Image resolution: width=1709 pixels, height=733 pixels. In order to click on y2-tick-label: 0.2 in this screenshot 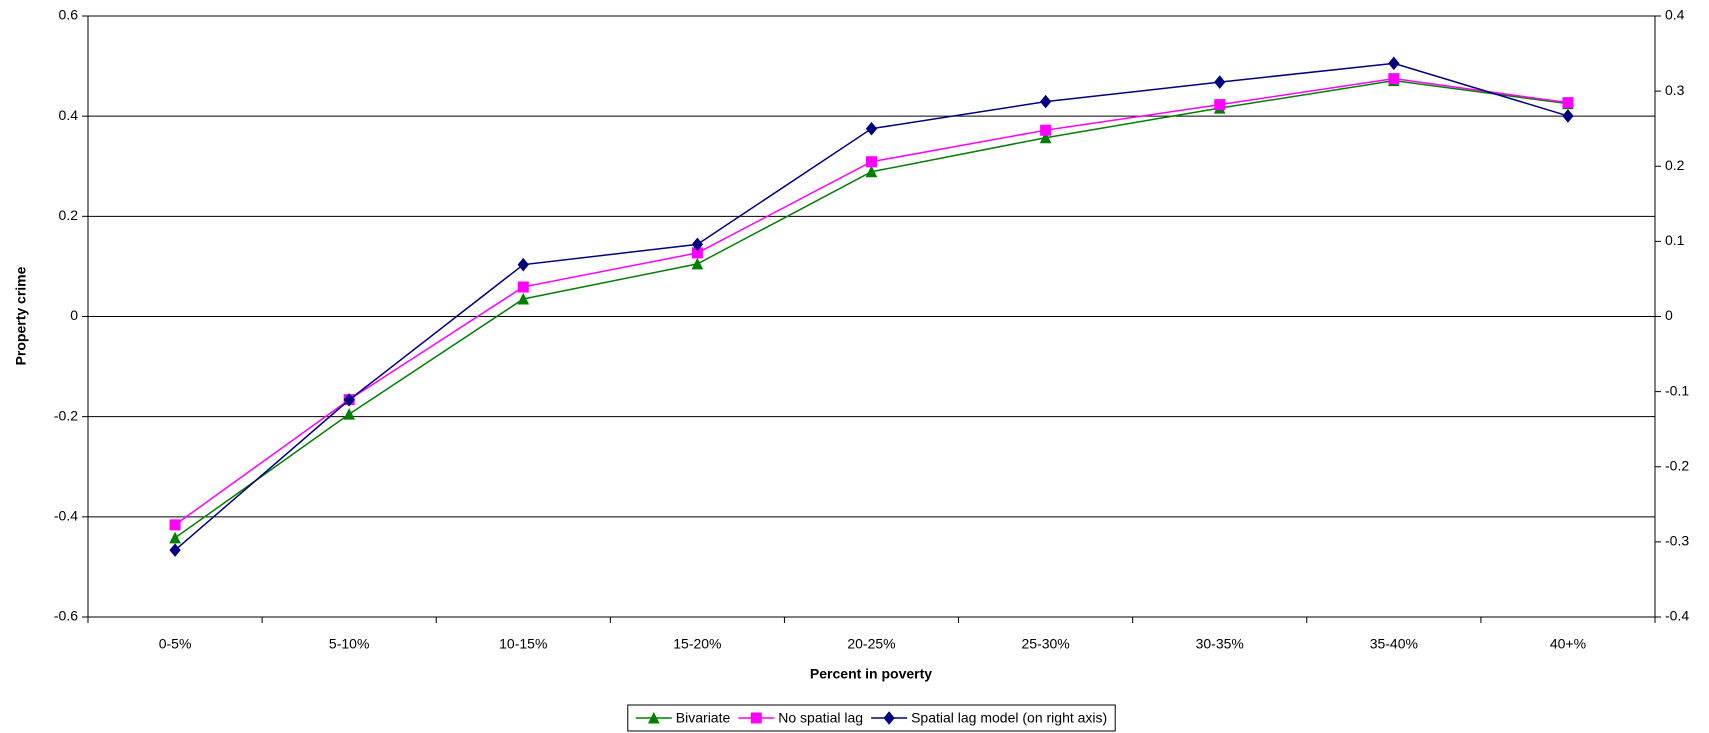, I will do `click(1675, 165)`.